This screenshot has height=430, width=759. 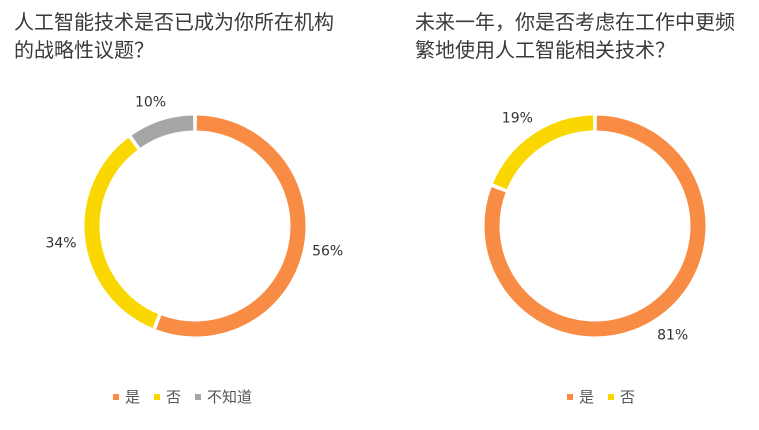 I want to click on chart-1-legend-item: 不知道, so click(x=223, y=396).